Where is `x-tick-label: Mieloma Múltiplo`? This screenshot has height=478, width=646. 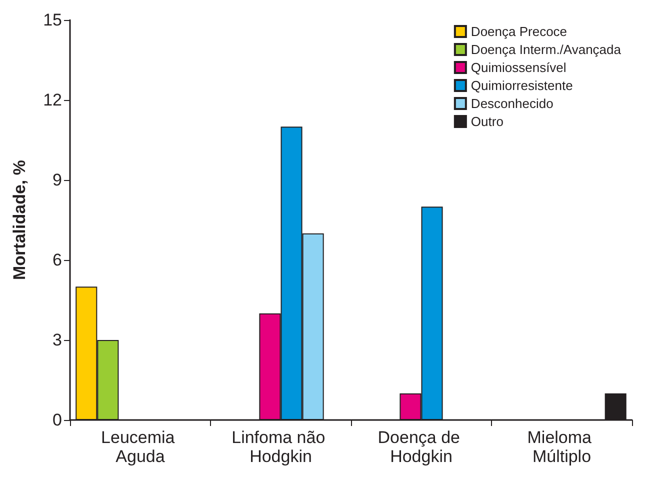 x-tick-label: Mieloma Múltiplo is located at coordinates (561, 447).